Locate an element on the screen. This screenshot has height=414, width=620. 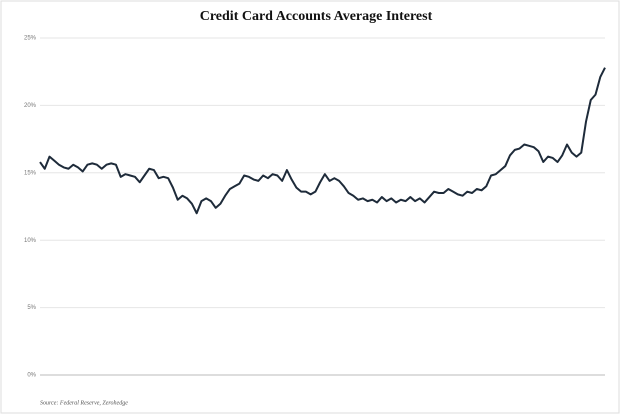
y-tick-label: 0% is located at coordinates (31, 376).